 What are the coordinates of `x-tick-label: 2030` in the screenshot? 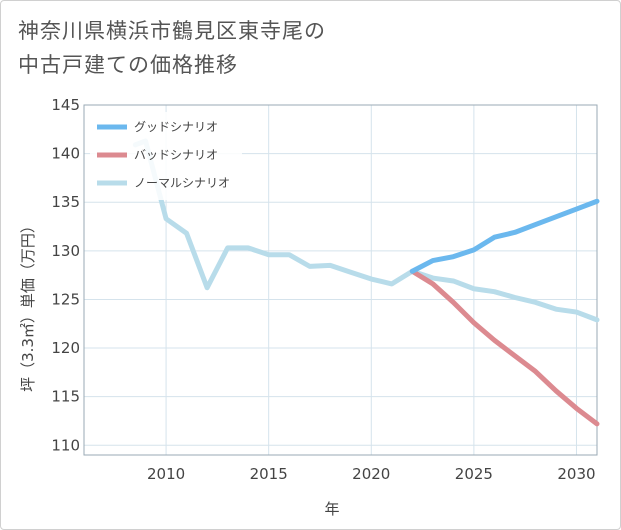 It's located at (576, 474).